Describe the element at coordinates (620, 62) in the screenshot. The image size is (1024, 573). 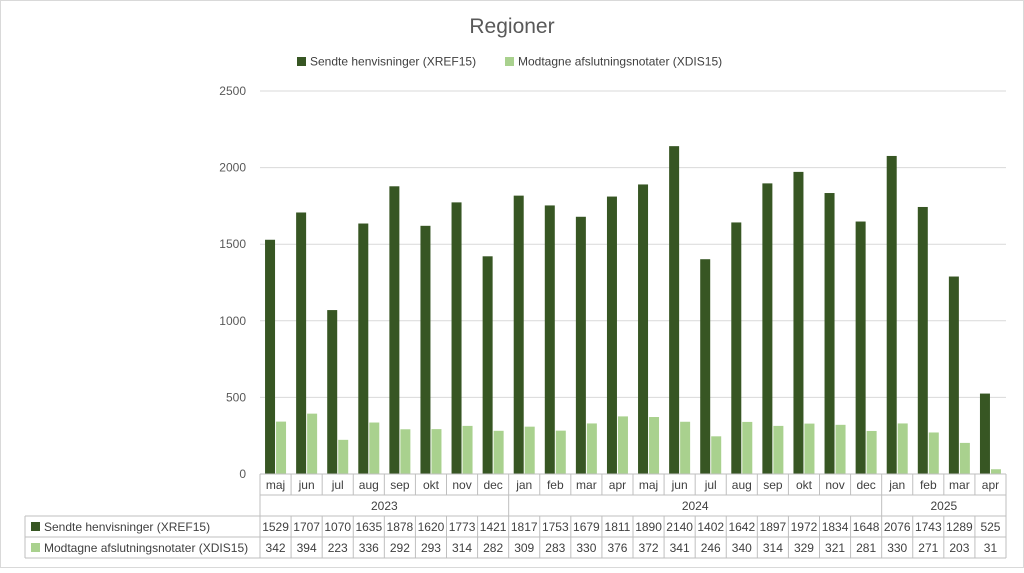
I see `legend-label-xdis15: Modtagne afslutningsnotater (XDIS15)` at that location.